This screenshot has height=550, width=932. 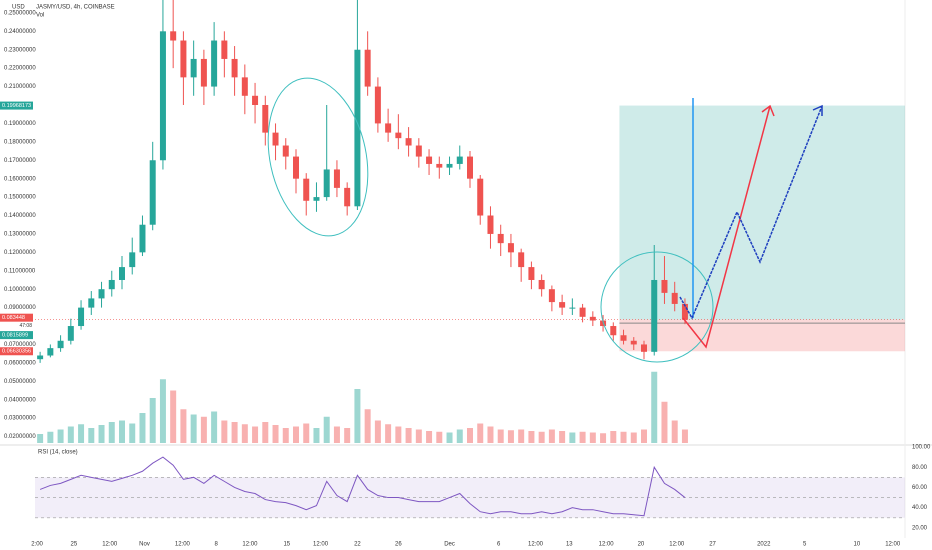 I want to click on rsi-tick-label: 20.00, so click(x=920, y=528).